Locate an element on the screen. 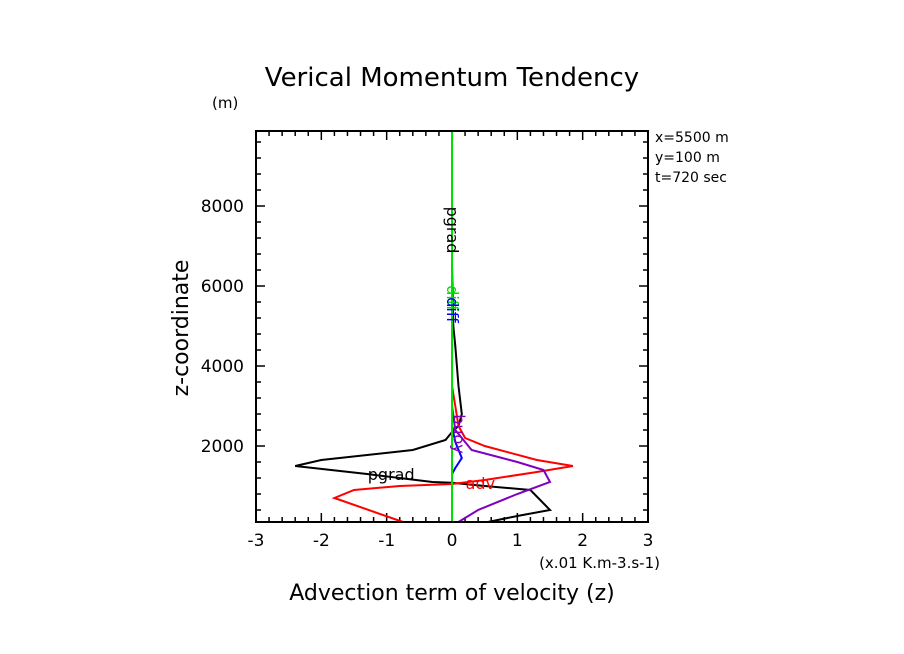 The width and height of the screenshot is (904, 654). series-line-buoy is located at coordinates (501, 327).